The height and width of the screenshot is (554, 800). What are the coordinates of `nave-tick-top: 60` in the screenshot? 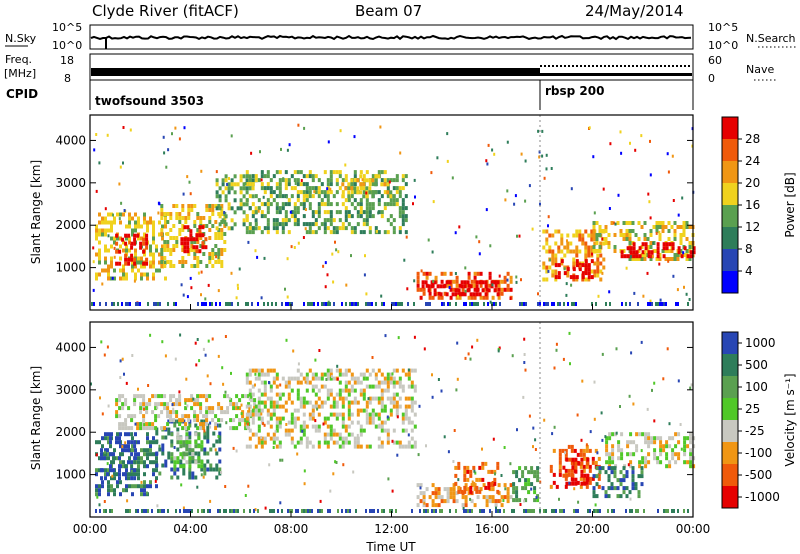 It's located at (715, 60).